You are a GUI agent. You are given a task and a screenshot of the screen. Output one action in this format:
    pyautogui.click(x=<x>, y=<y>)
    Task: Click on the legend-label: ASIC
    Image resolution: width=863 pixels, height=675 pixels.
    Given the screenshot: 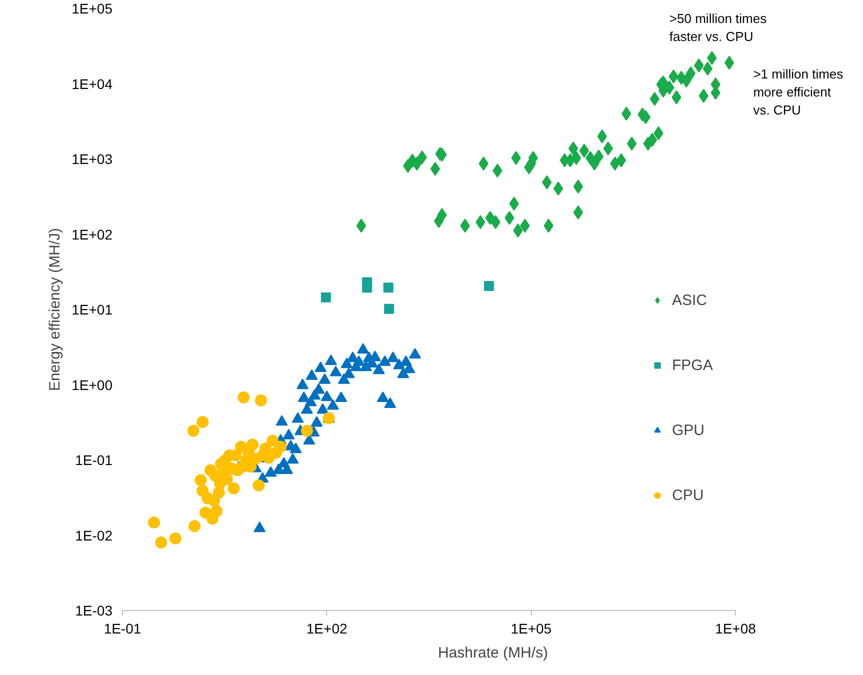 What is the action you would take?
    pyautogui.click(x=690, y=300)
    